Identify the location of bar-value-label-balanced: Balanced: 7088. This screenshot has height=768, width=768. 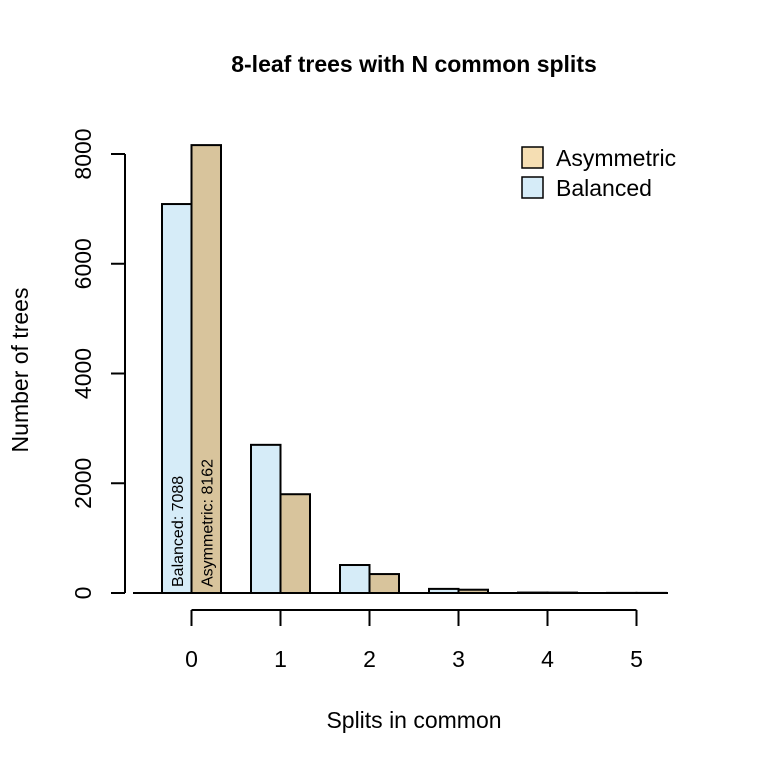
(178, 531).